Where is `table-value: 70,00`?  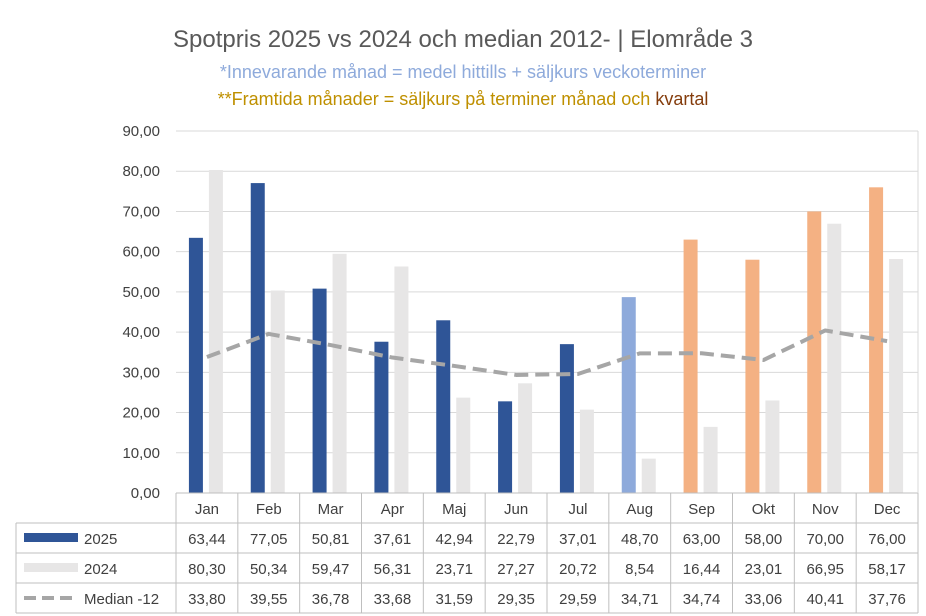
table-value: 70,00 is located at coordinates (825, 539).